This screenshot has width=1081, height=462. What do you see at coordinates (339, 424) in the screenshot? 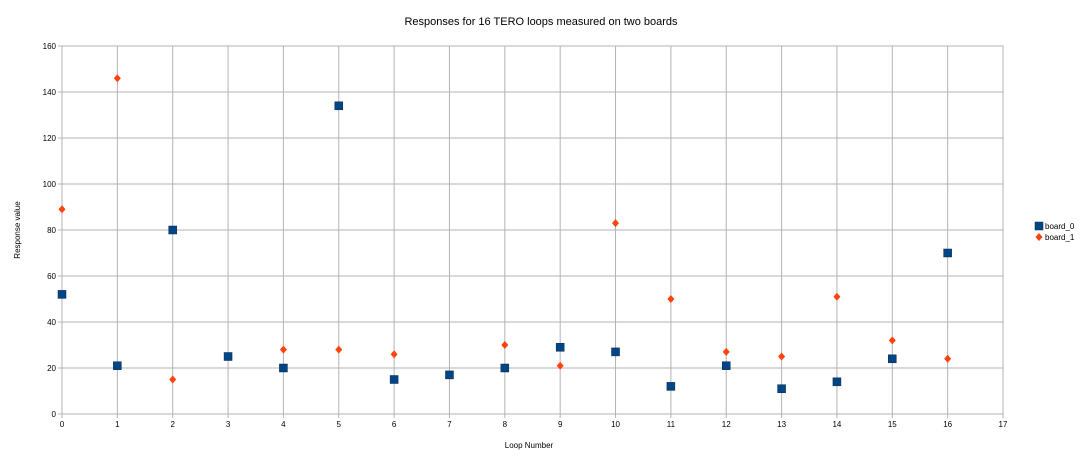
I see `x-tick-label: 5` at bounding box center [339, 424].